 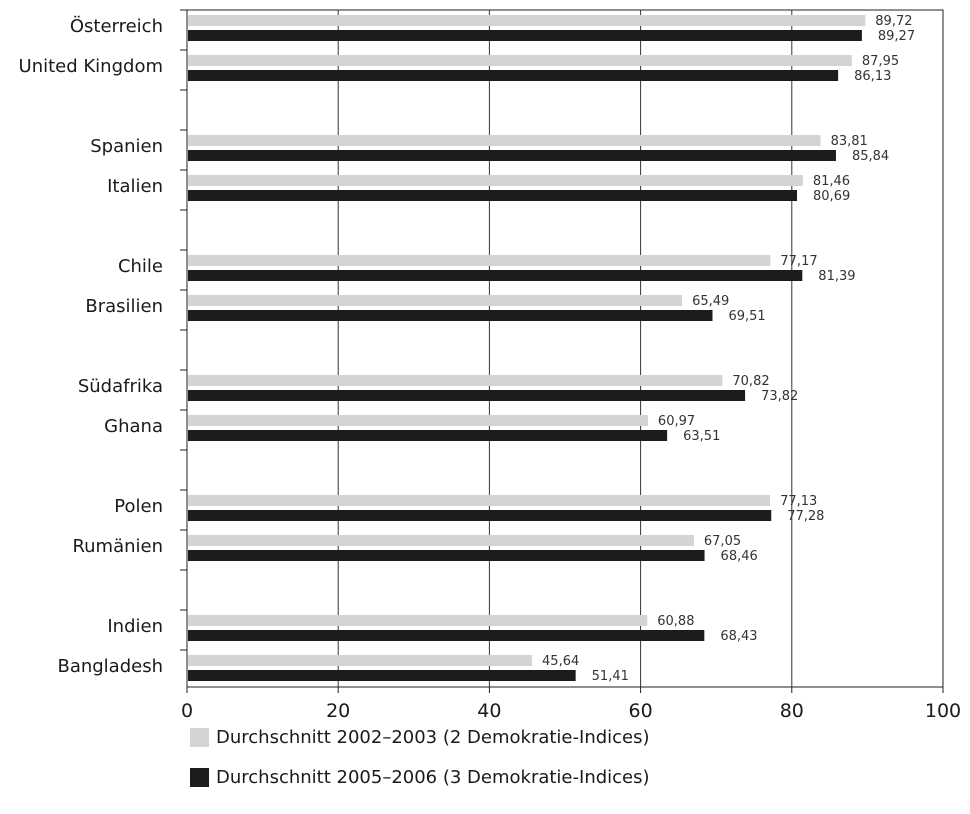 I want to click on x-tick-label-20: 20, so click(x=338, y=710).